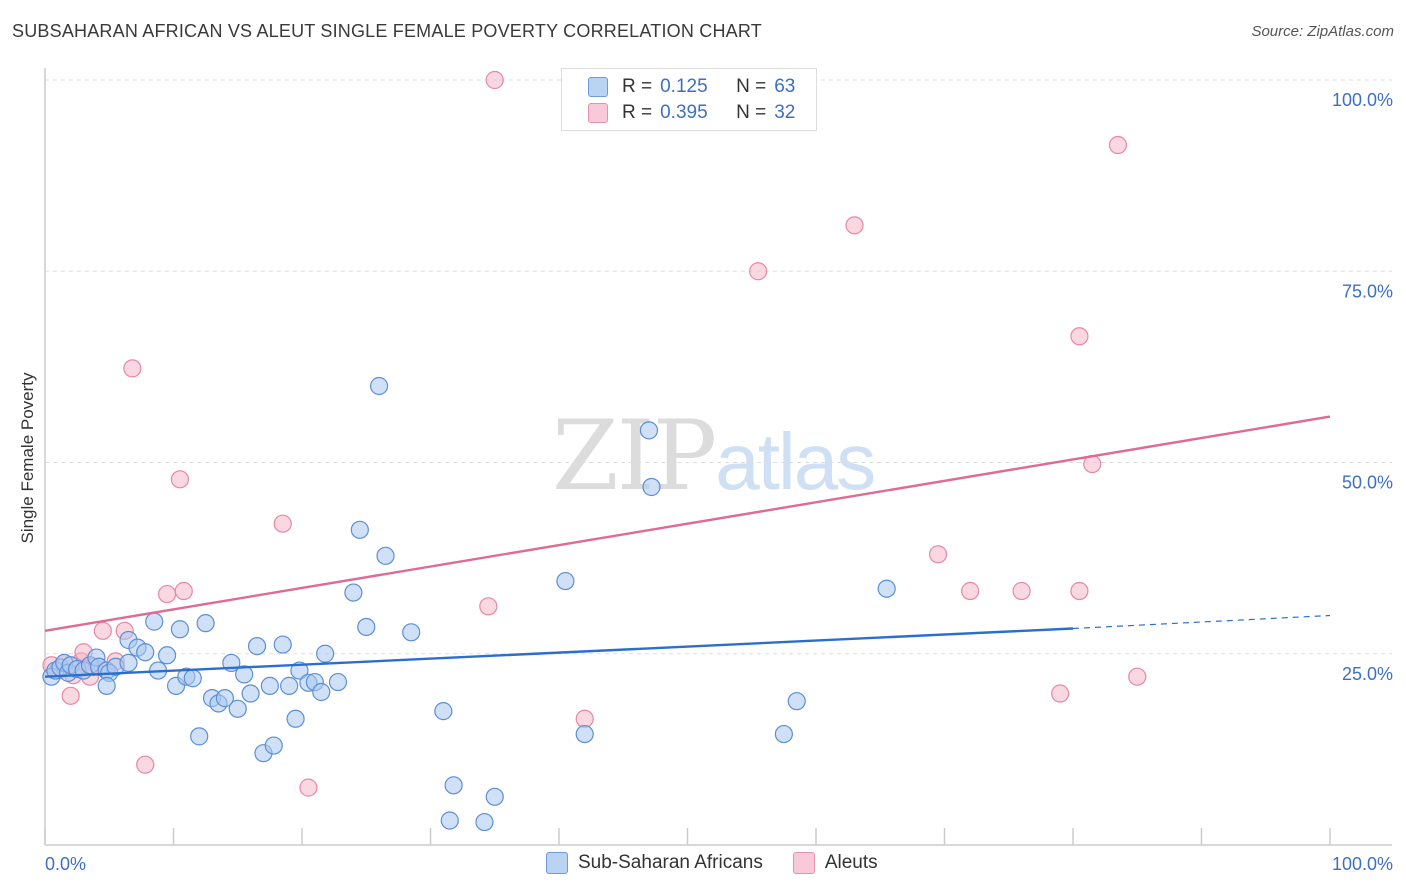 This screenshot has height=892, width=1406. I want to click on series-legend-blue: Sub-Saharan Africans, so click(654, 863).